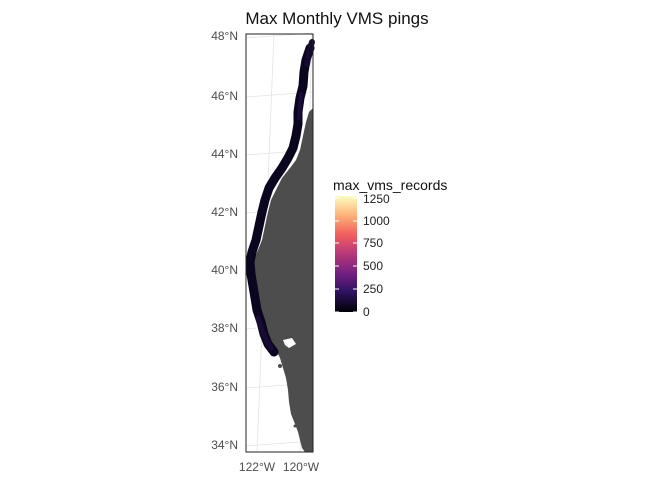  What do you see at coordinates (300, 106) in the screenshot?
I see `vms-effort-hotspot-oregon` at bounding box center [300, 106].